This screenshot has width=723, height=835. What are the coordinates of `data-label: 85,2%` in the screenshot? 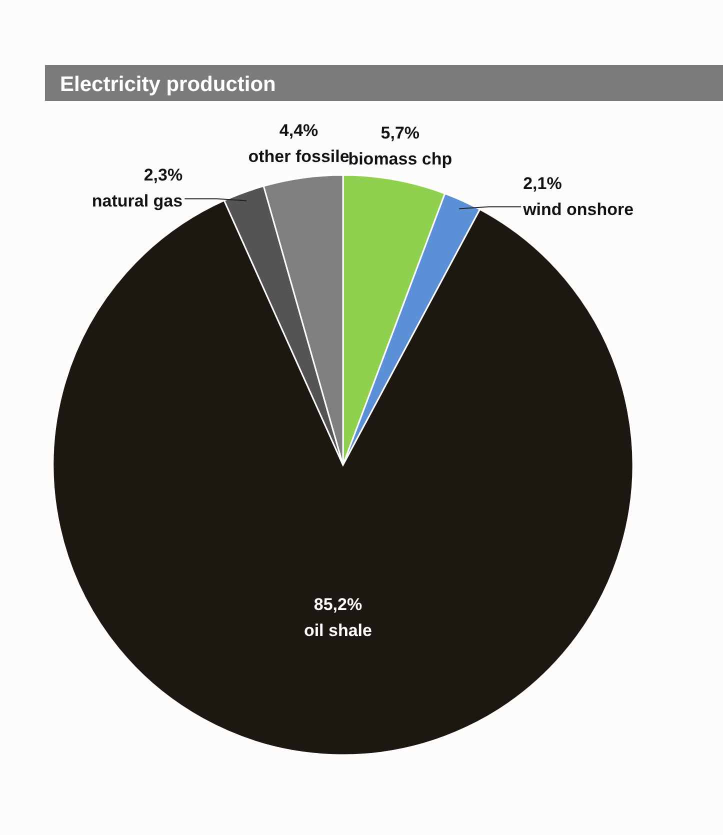 It's located at (338, 604).